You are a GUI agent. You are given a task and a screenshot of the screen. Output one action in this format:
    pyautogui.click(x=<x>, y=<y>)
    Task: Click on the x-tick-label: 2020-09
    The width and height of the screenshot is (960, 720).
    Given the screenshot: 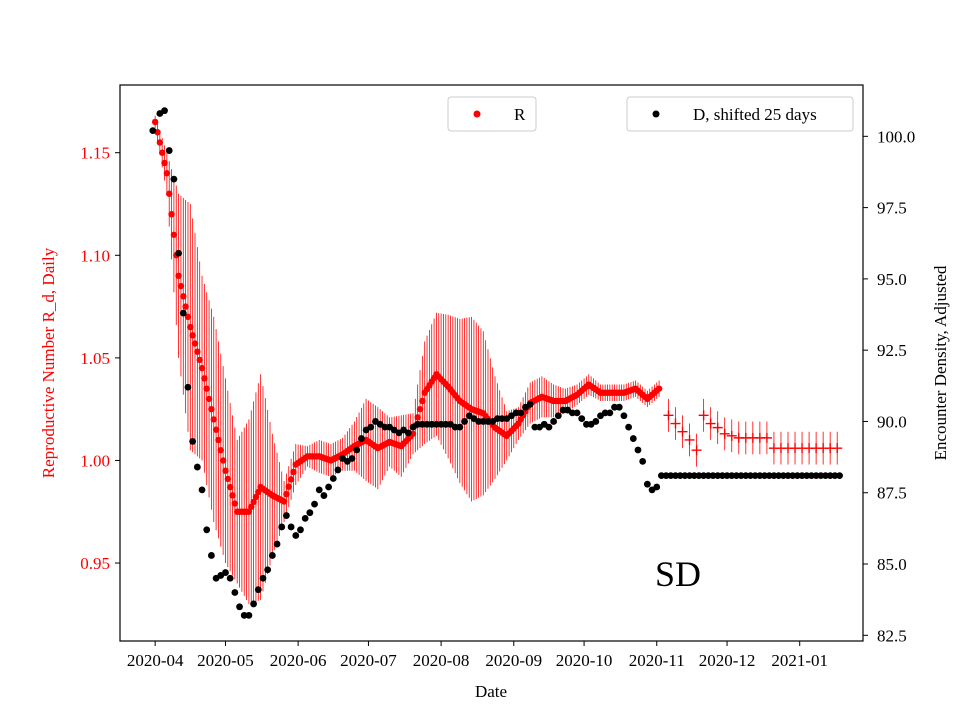 What is the action you would take?
    pyautogui.click(x=513, y=660)
    